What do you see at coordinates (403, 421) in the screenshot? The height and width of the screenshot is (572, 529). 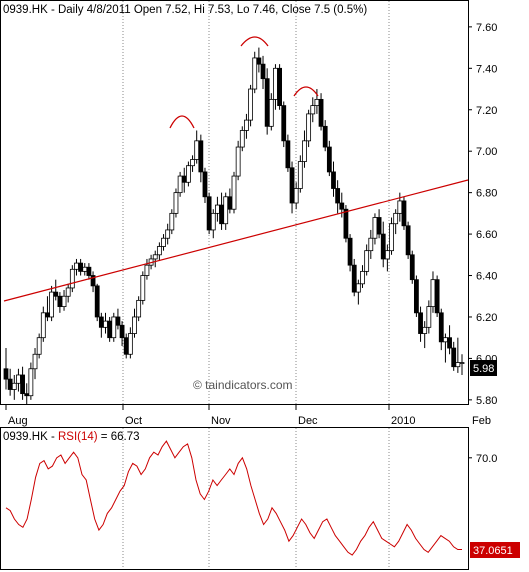 I see `date-tick-label: 2010` at bounding box center [403, 421].